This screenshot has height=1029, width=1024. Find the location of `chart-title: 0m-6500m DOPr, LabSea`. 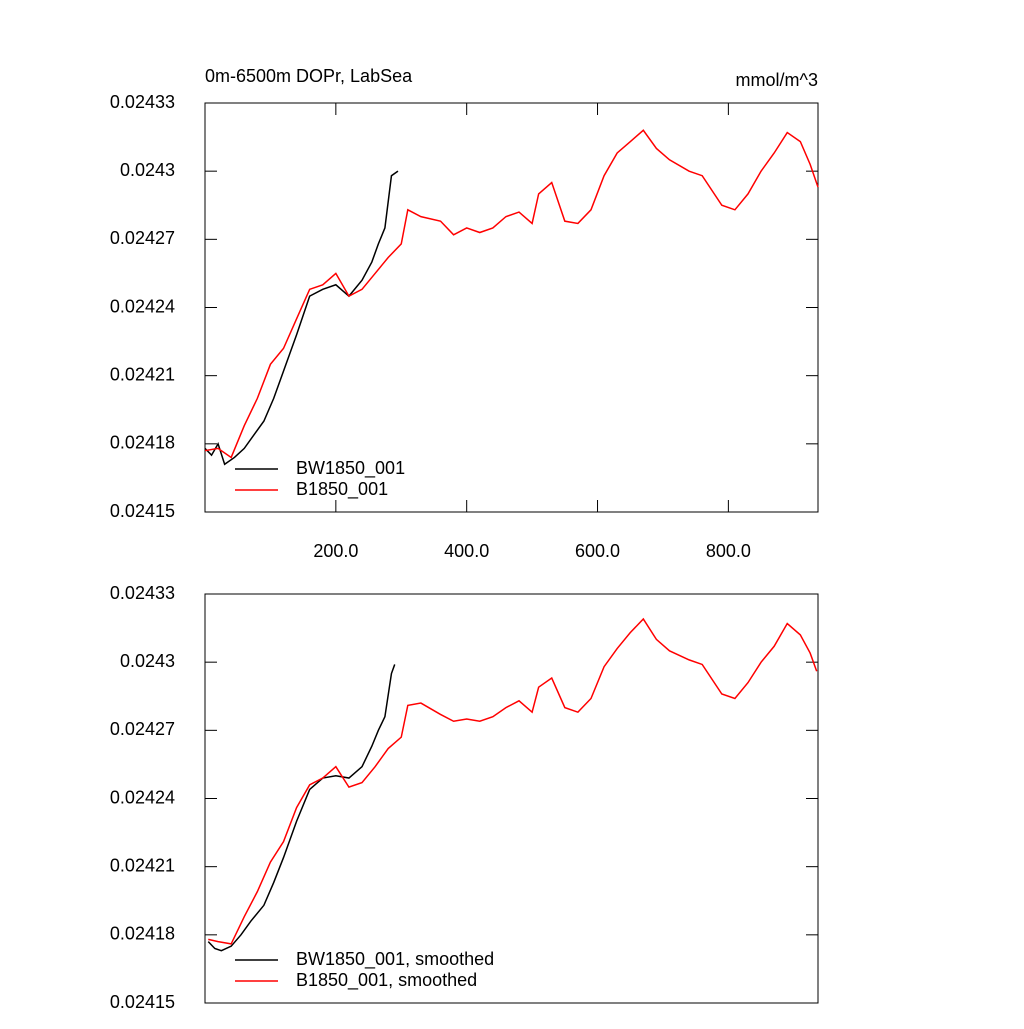

chart-title: 0m-6500m DOPr, LabSea is located at coordinates (309, 76).